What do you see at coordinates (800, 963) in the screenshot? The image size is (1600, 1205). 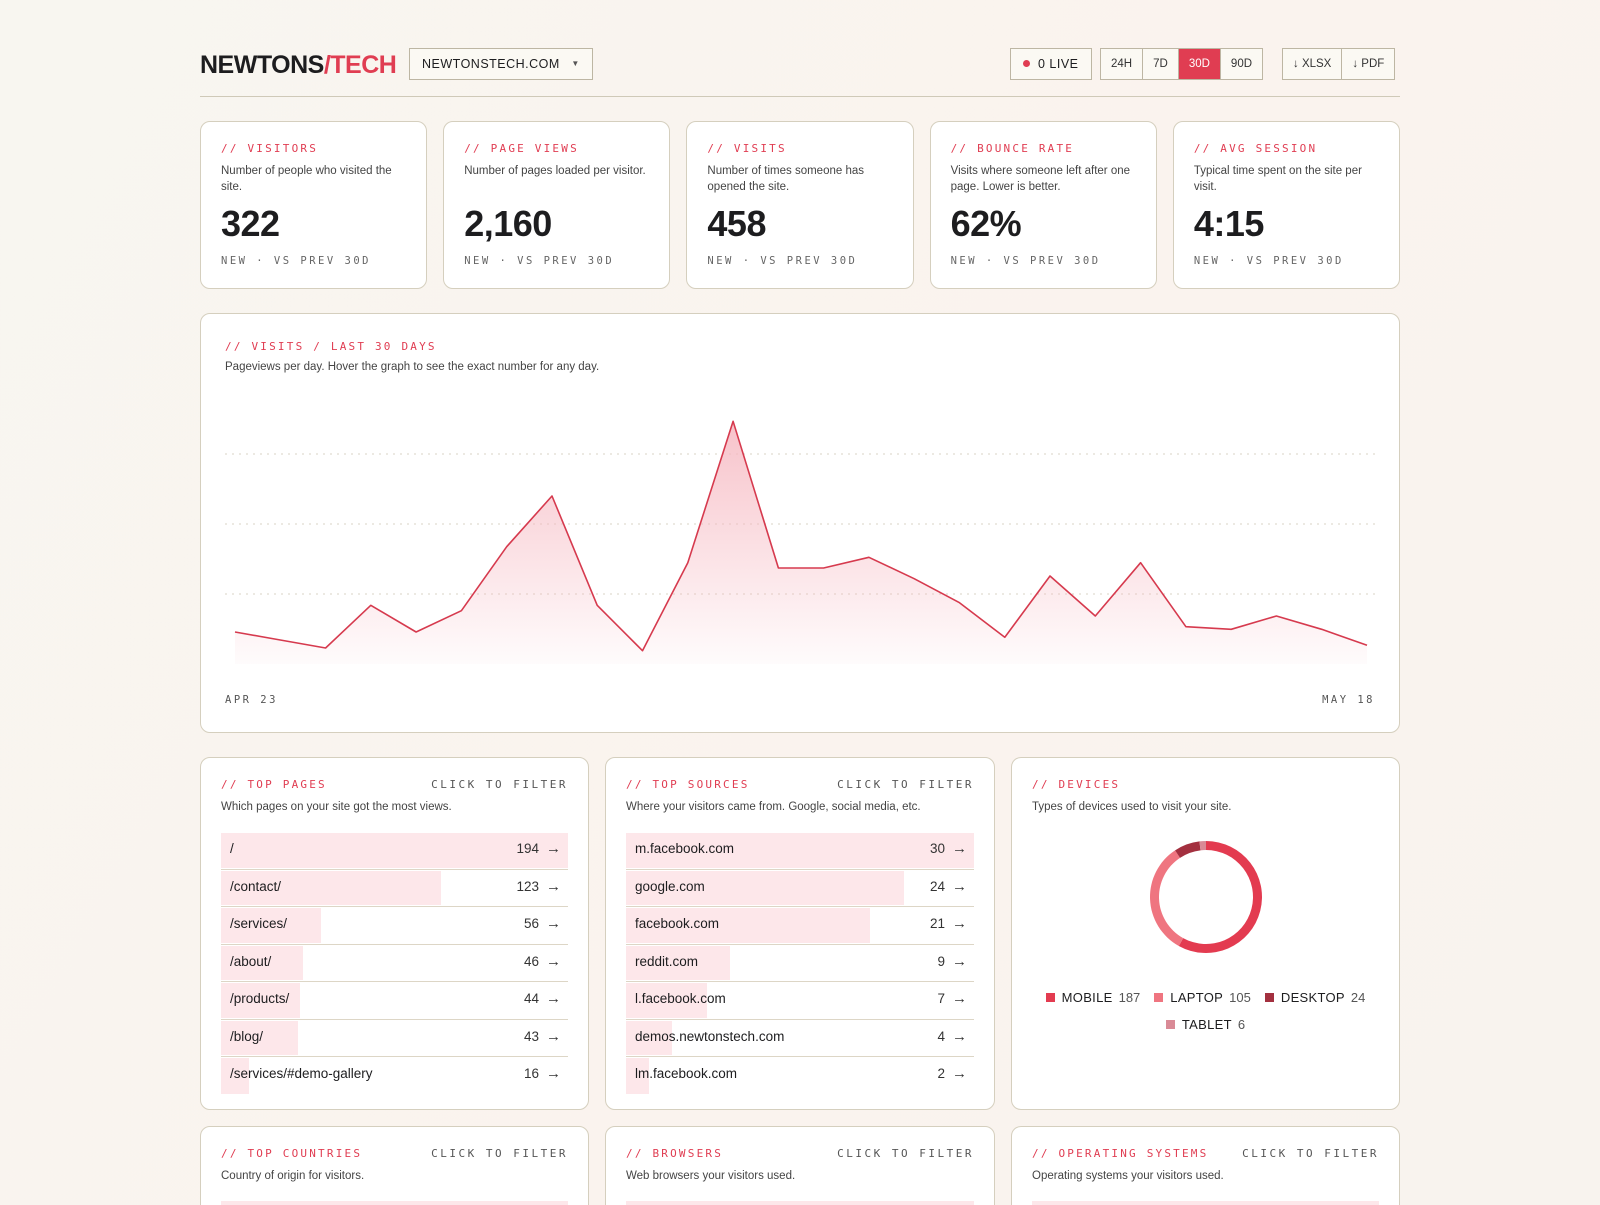 I see `list-item: reddit.com 9 →` at bounding box center [800, 963].